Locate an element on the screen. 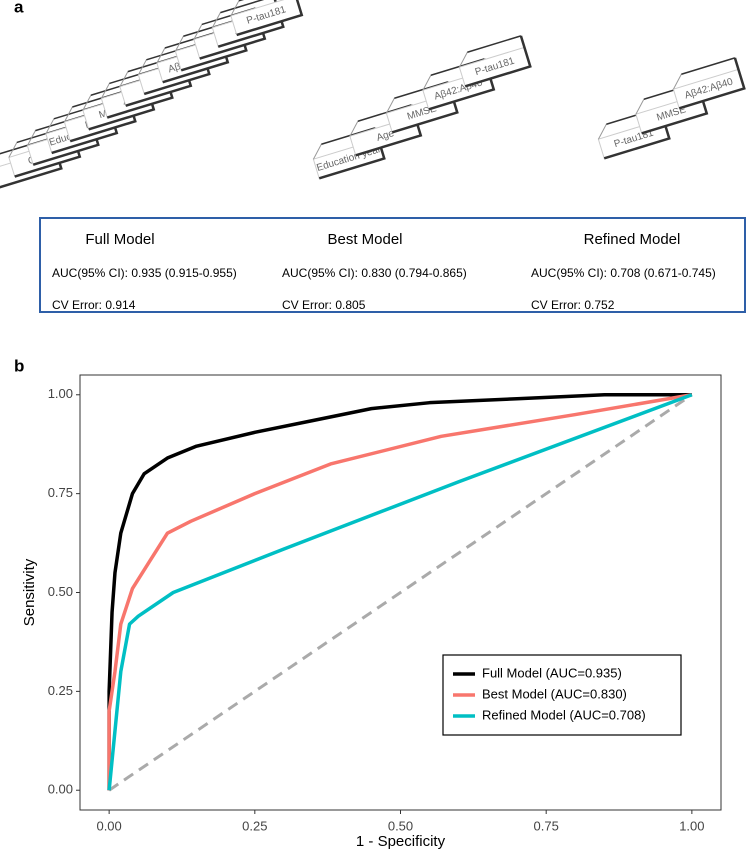 The height and width of the screenshot is (852, 748). legend-label: Refined Model (AUC=0.708) is located at coordinates (564, 714).